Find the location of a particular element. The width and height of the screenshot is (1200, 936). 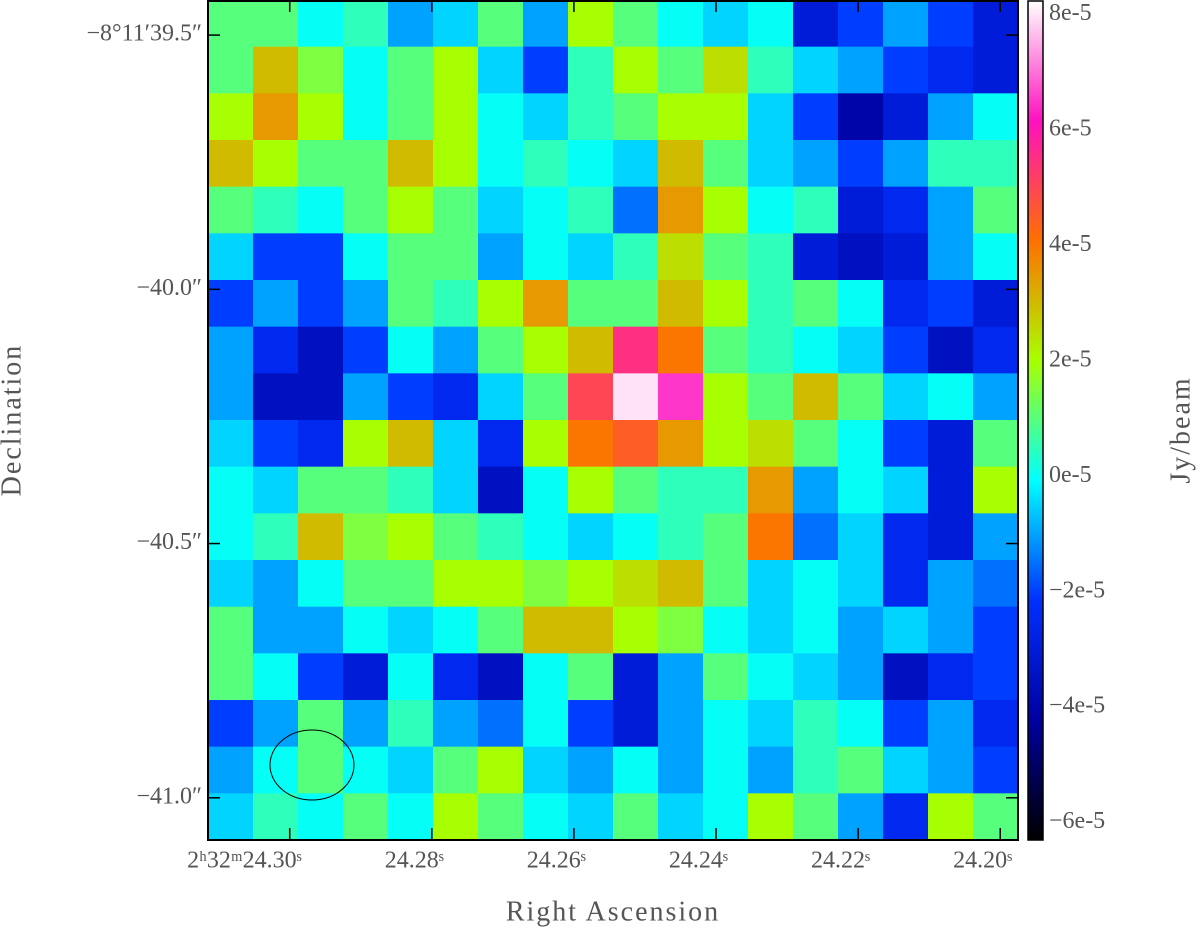

colorbar-tick-label: 4e-5 is located at coordinates (1070, 244).